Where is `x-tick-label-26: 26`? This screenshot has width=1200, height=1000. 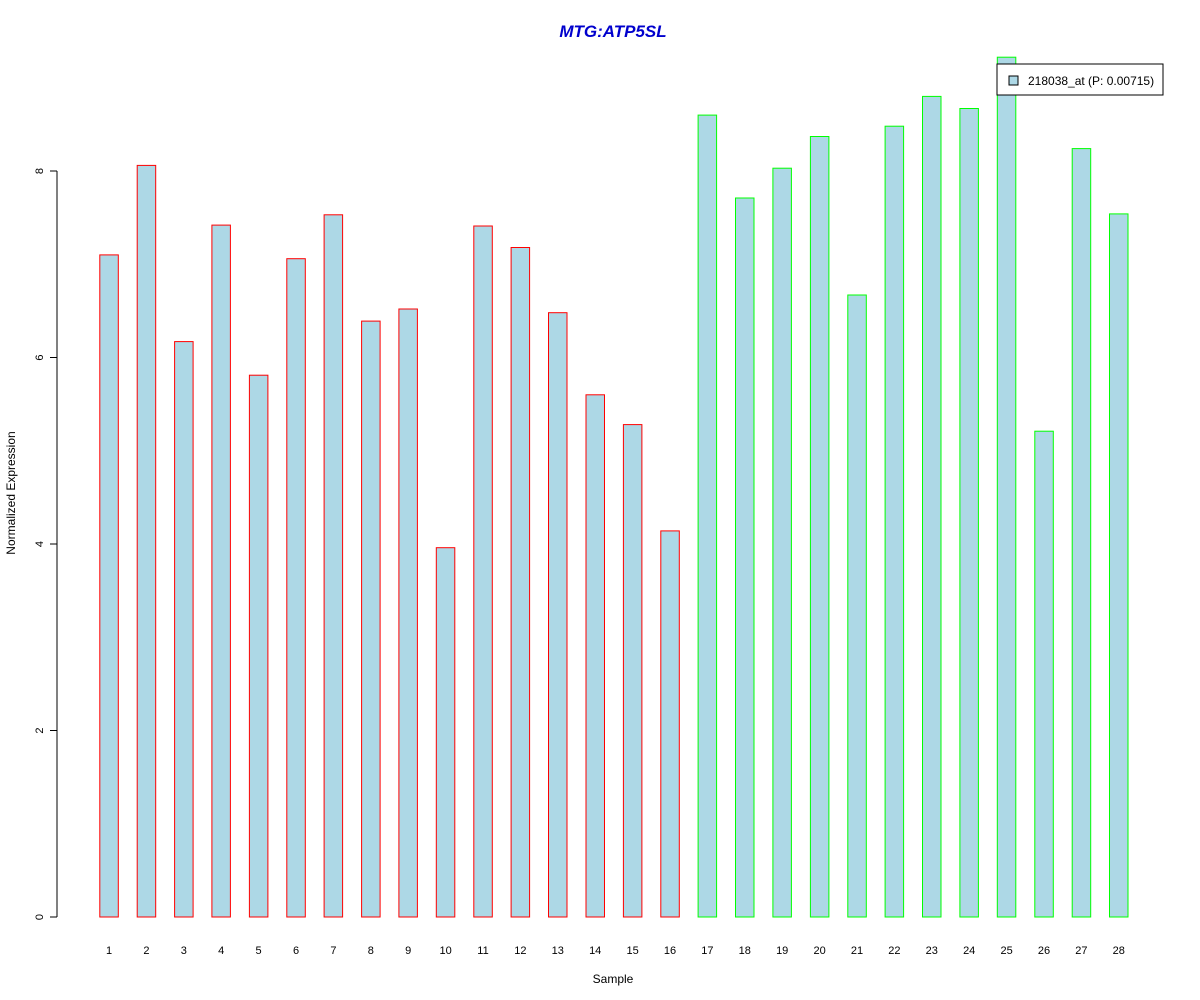 x-tick-label-26: 26 is located at coordinates (1044, 951).